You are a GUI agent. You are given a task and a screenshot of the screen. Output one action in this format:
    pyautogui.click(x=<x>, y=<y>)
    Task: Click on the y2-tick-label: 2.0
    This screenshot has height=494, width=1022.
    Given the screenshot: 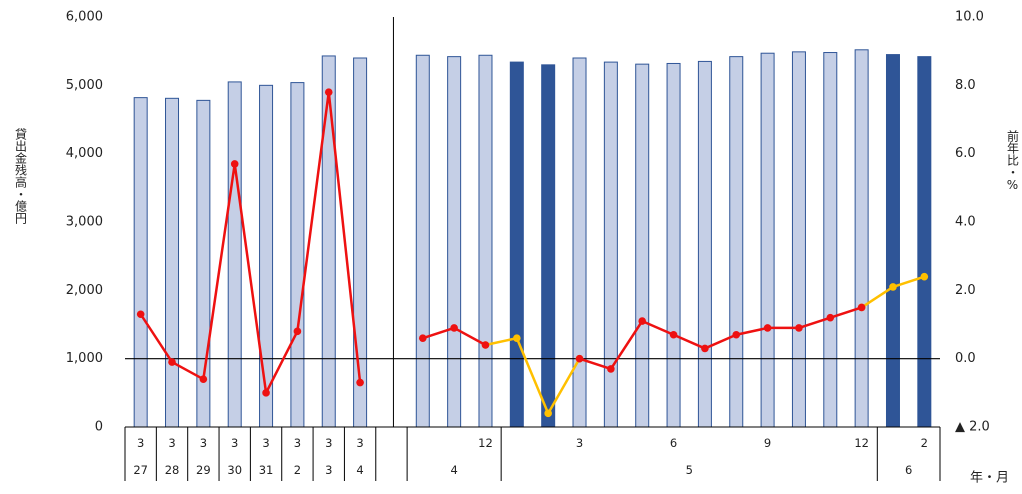 What is the action you would take?
    pyautogui.click(x=965, y=290)
    